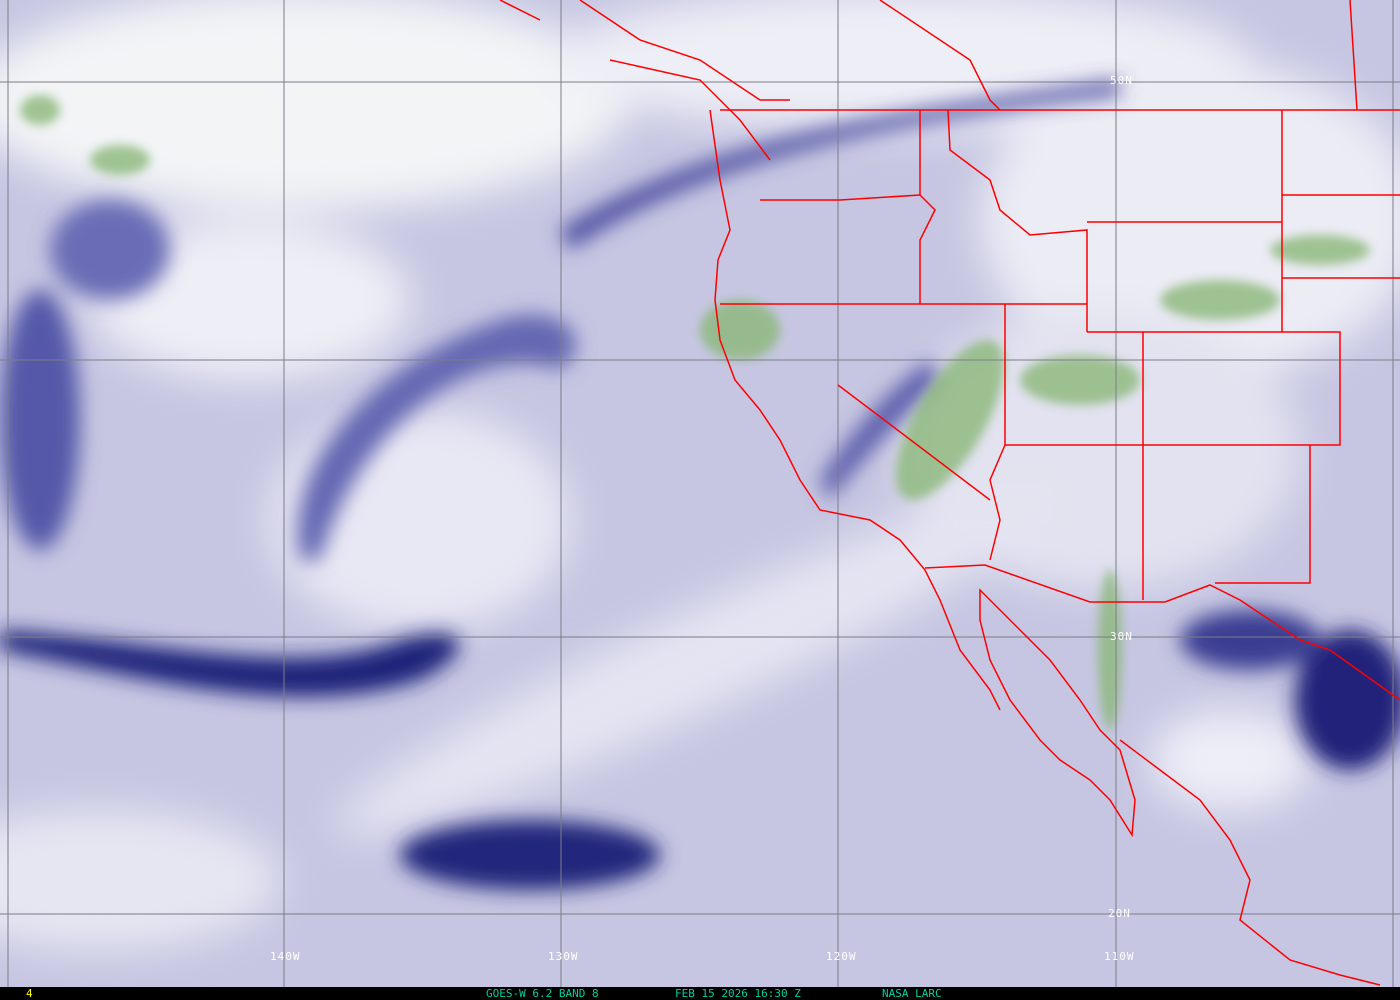 Image resolution: width=1400 pixels, height=1000 pixels. I want to click on lat-label-50n: 50N, so click(1121, 80).